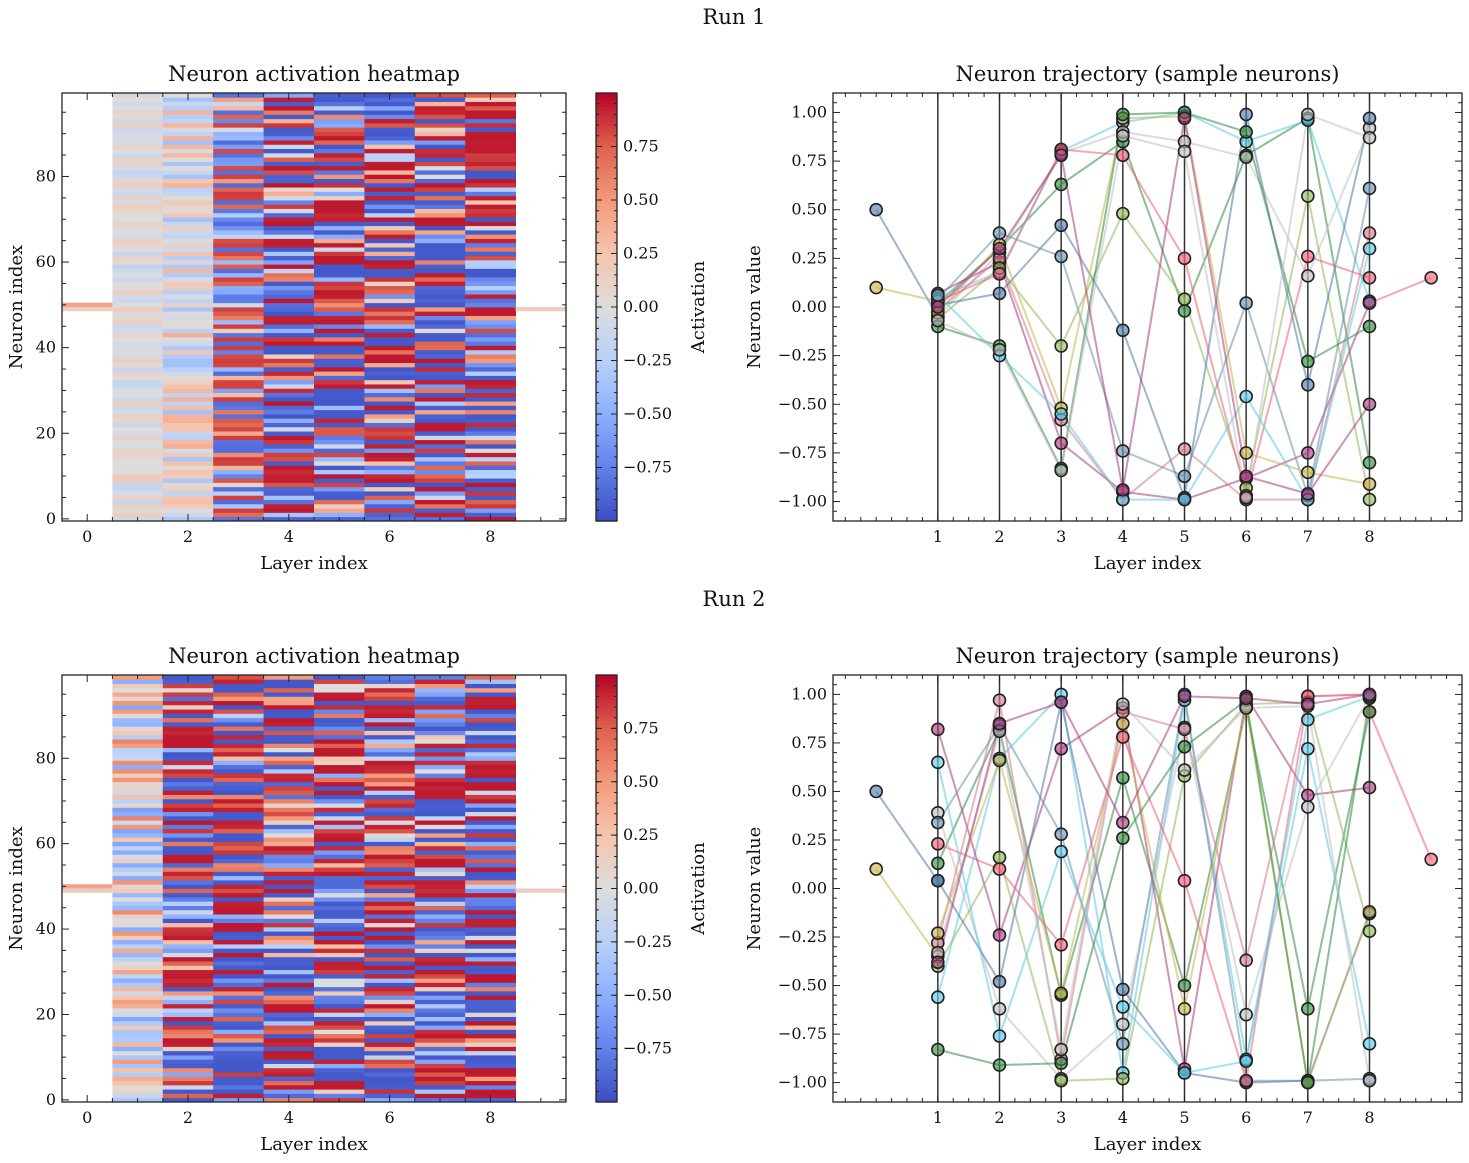 The height and width of the screenshot is (1163, 1469). Describe the element at coordinates (1061, 1049) in the screenshot. I see `series-point-n13` at that location.